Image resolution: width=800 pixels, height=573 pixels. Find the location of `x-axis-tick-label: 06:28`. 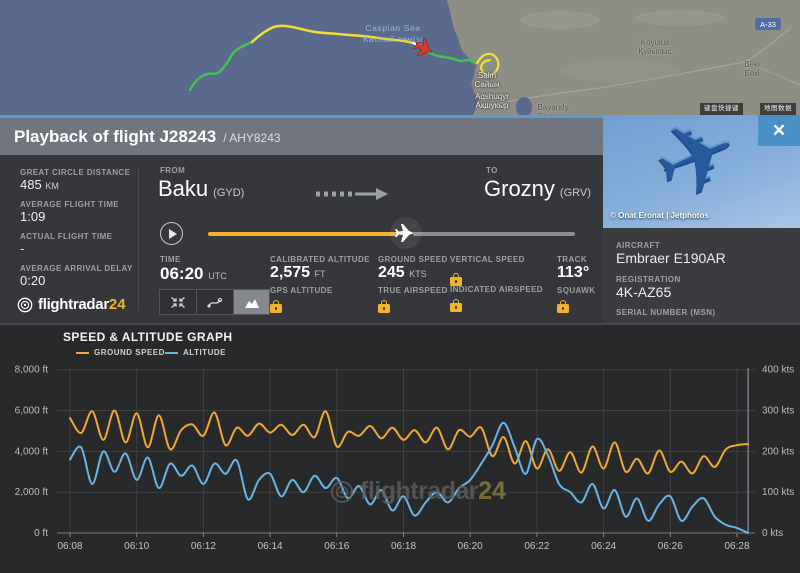

x-axis-tick-label: 06:28 is located at coordinates (736, 546).